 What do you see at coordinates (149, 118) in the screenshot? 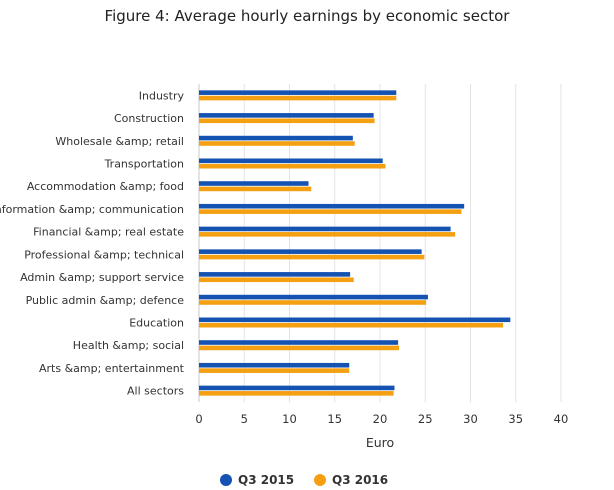
I see `category-label: Construction` at bounding box center [149, 118].